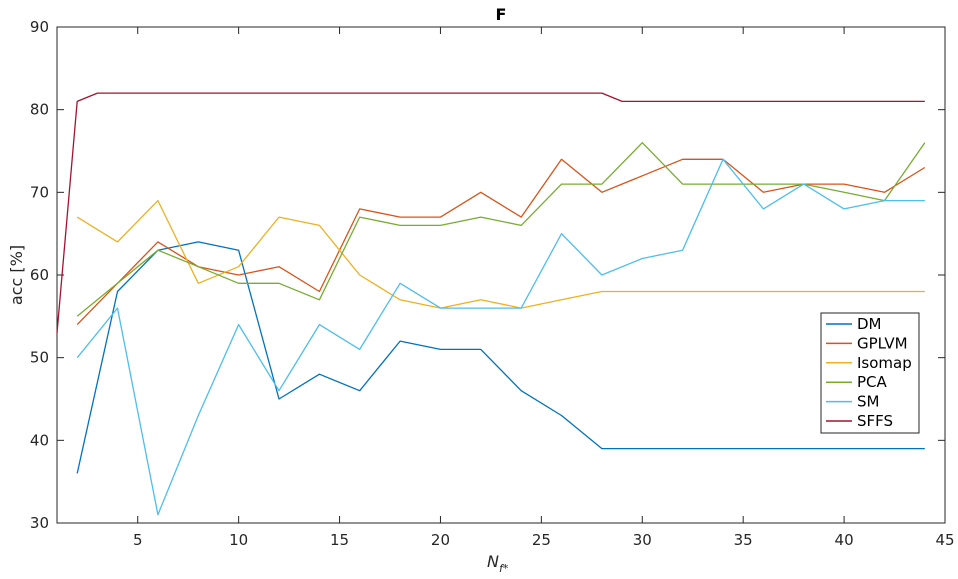 The width and height of the screenshot is (958, 579). What do you see at coordinates (238, 540) in the screenshot?
I see `x-tick-label: 10` at bounding box center [238, 540].